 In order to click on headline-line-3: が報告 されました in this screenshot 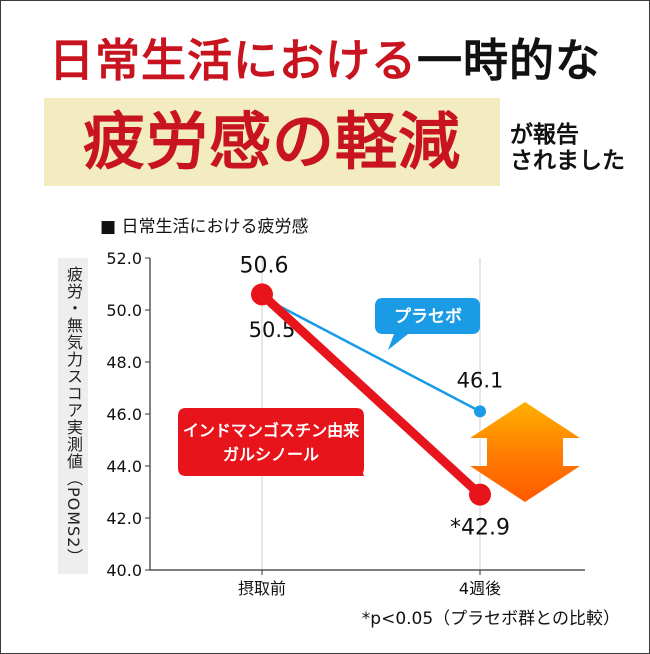, I will do `click(575, 148)`.